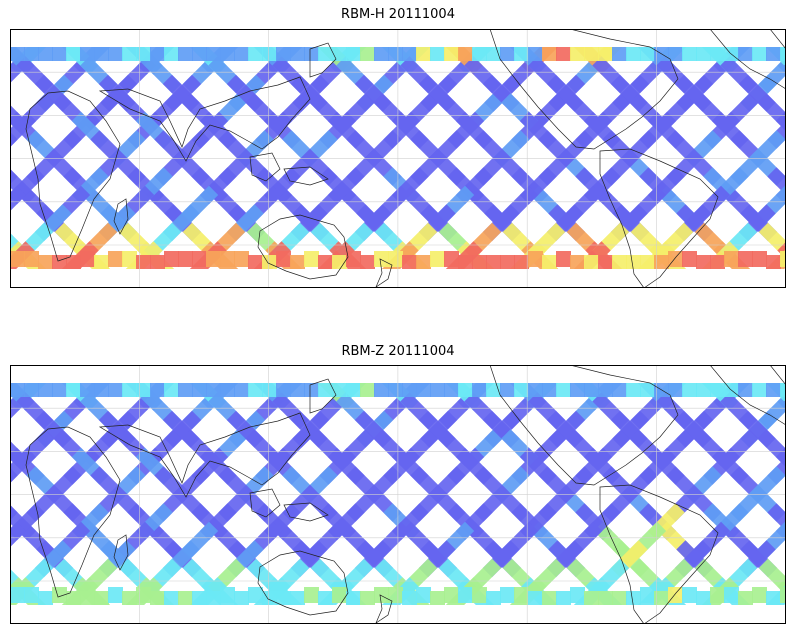  What do you see at coordinates (398, 14) in the screenshot?
I see `panel-title-rbm-h: RBM-H 20111004` at bounding box center [398, 14].